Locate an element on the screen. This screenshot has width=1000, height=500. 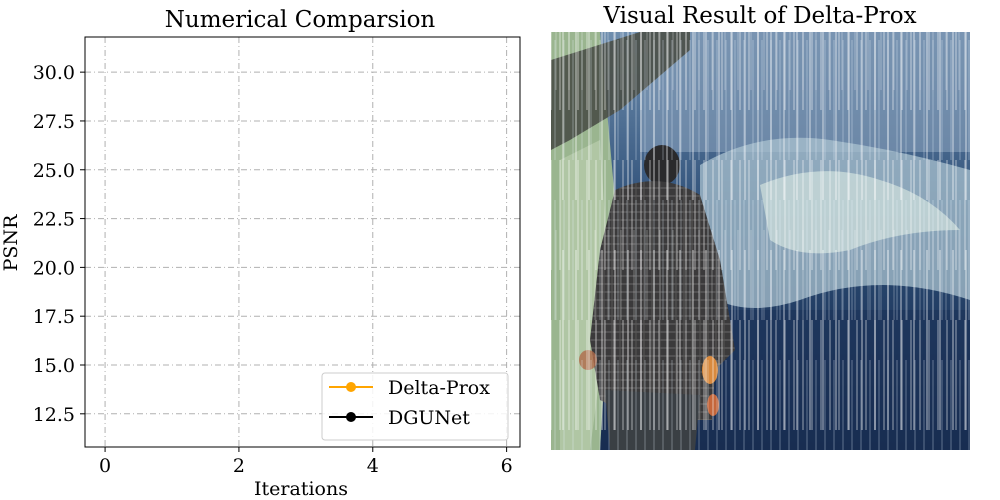
visual-result-title: Visual Result of Delta-Prox is located at coordinates (759, 16).